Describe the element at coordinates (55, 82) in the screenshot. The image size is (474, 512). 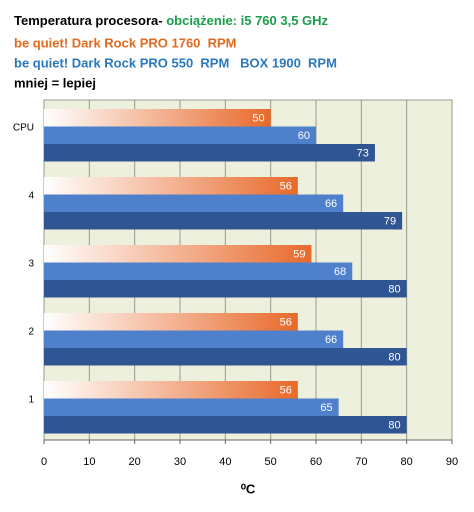
I see `subtitle: mniej = lepiej` at that location.